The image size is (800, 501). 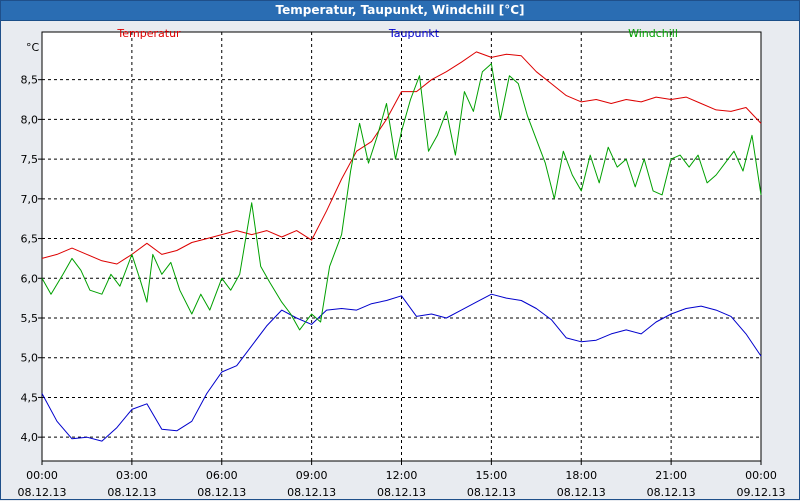 I want to click on x-tick-label-time: 03:00, so click(x=132, y=475).